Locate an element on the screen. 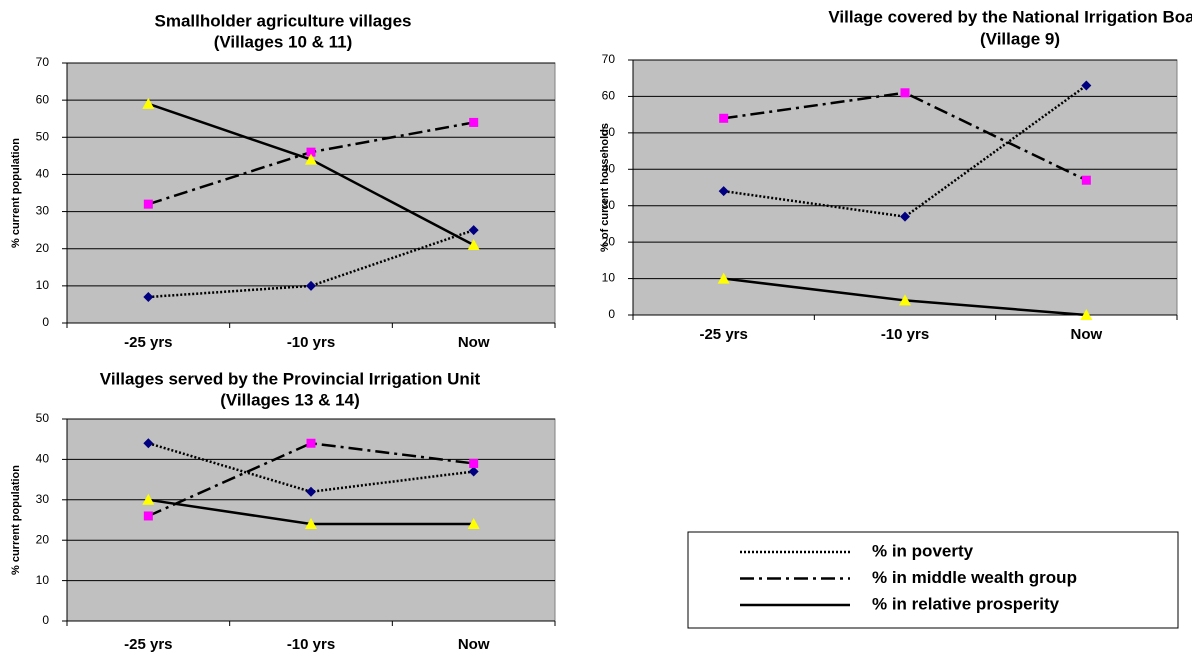 This screenshot has height=656, width=1192. chart-title: (Village 9) is located at coordinates (1020, 38).